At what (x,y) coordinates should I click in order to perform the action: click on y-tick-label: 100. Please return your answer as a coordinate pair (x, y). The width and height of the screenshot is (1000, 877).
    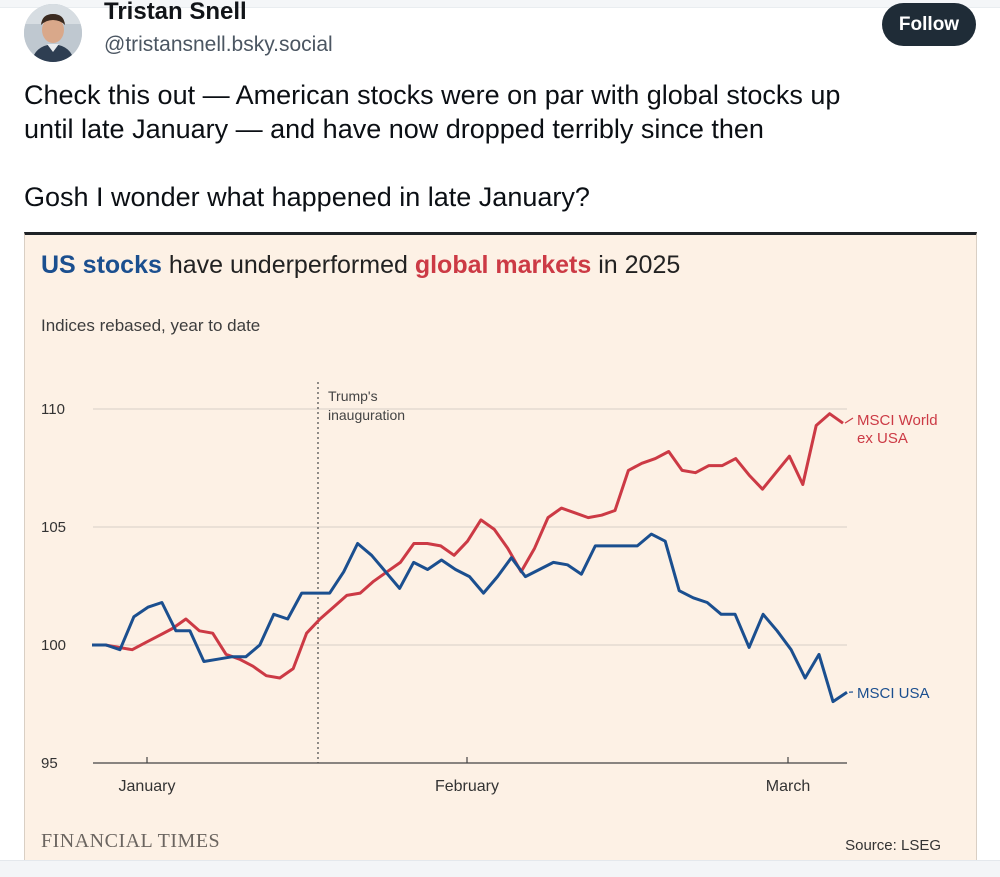
    Looking at the image, I should click on (53, 645).